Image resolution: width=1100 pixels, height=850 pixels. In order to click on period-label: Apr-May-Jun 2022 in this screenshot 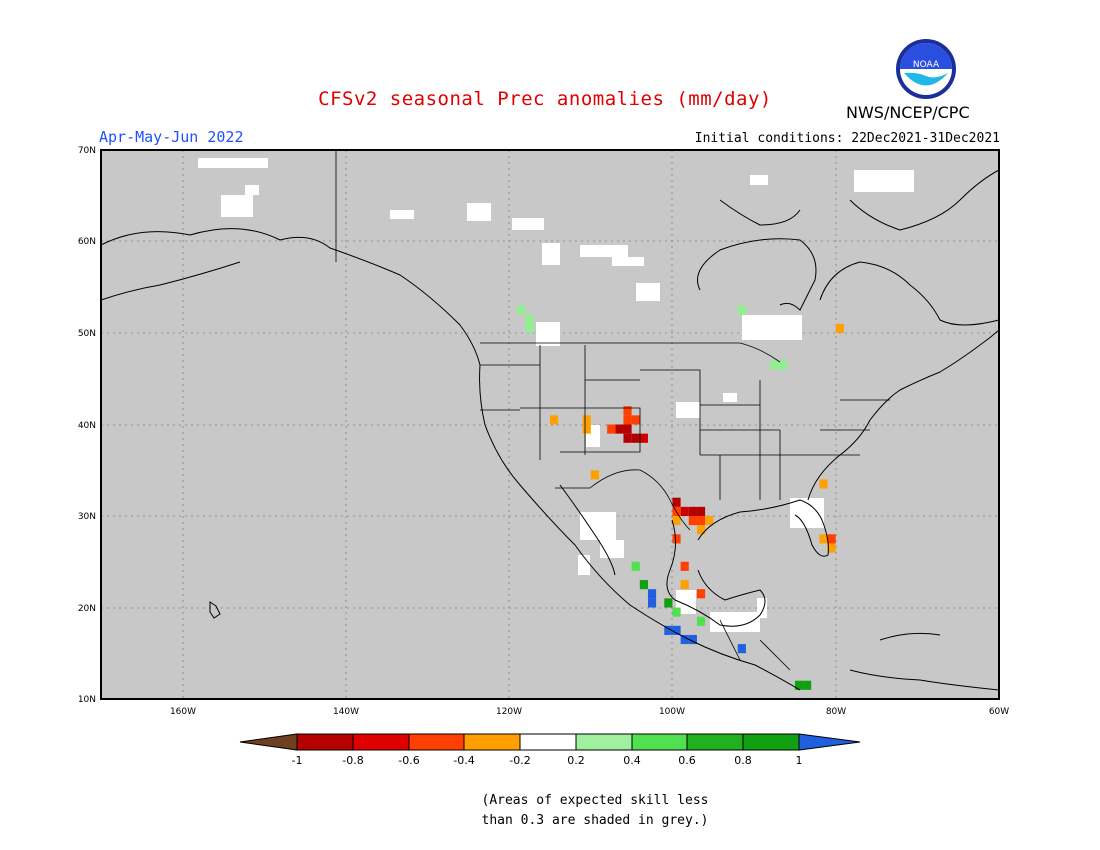, I will do `click(171, 137)`.